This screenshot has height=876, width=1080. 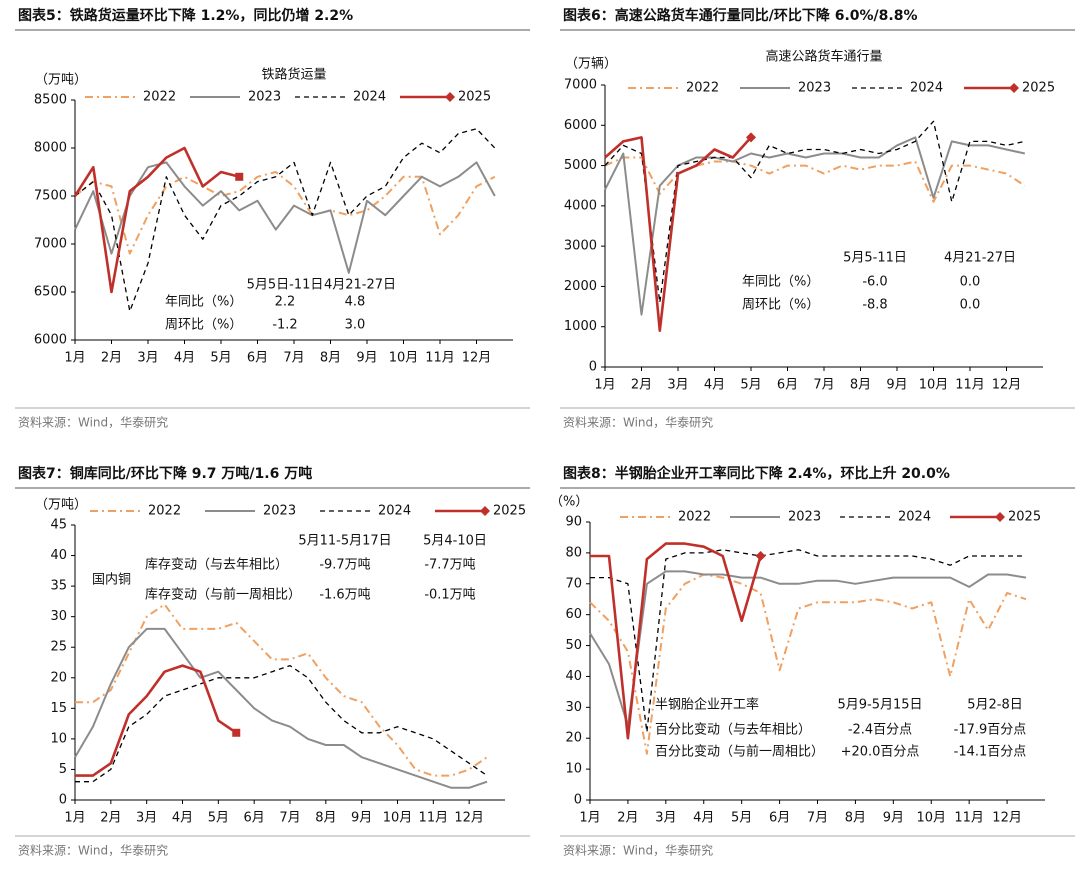 I want to click on y-tick-label: 3000, so click(x=580, y=246).